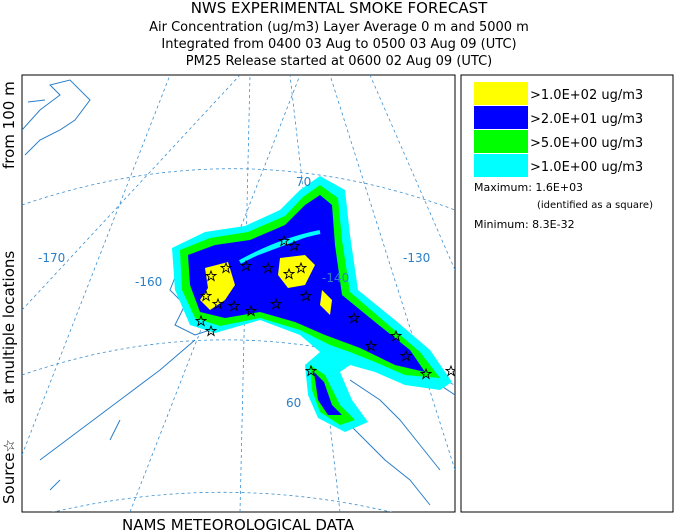 This screenshot has height=532, width=678. I want to click on legend-label: >2.0E+01 ug/m3, so click(586, 119).